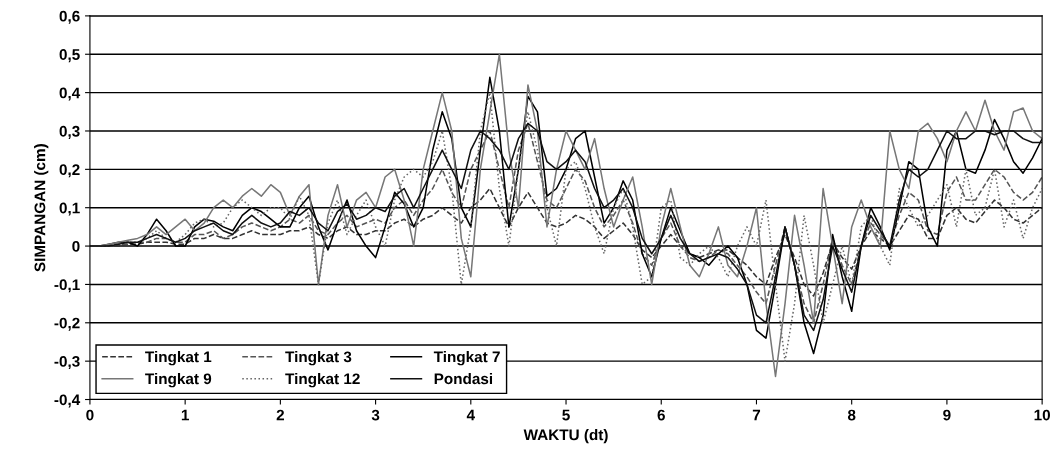 Image resolution: width=1058 pixels, height=454 pixels. Describe the element at coordinates (69, 132) in the screenshot. I see `y-tick-label: 0,3` at that location.